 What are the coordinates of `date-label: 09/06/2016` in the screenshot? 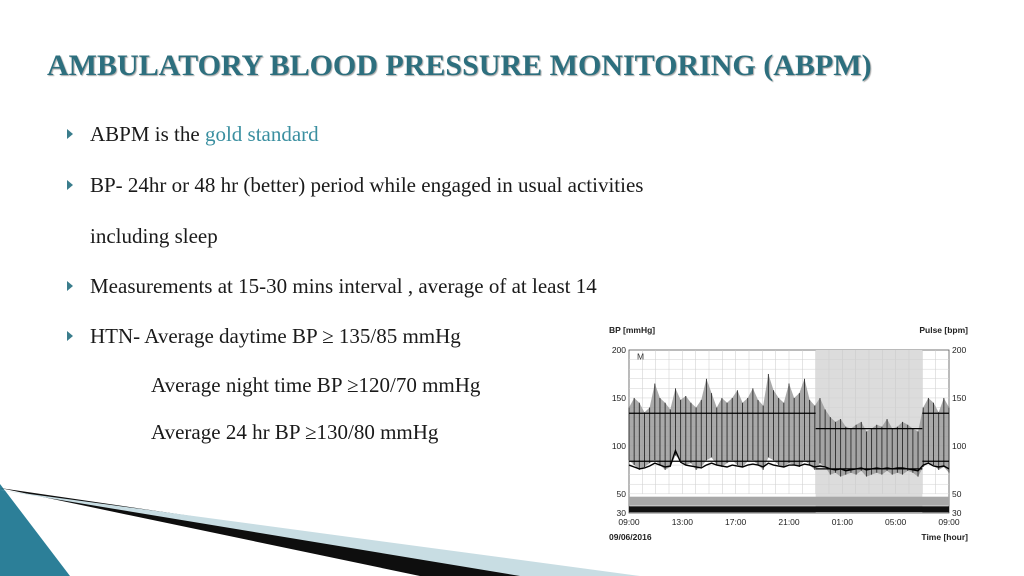 It's located at (630, 537).